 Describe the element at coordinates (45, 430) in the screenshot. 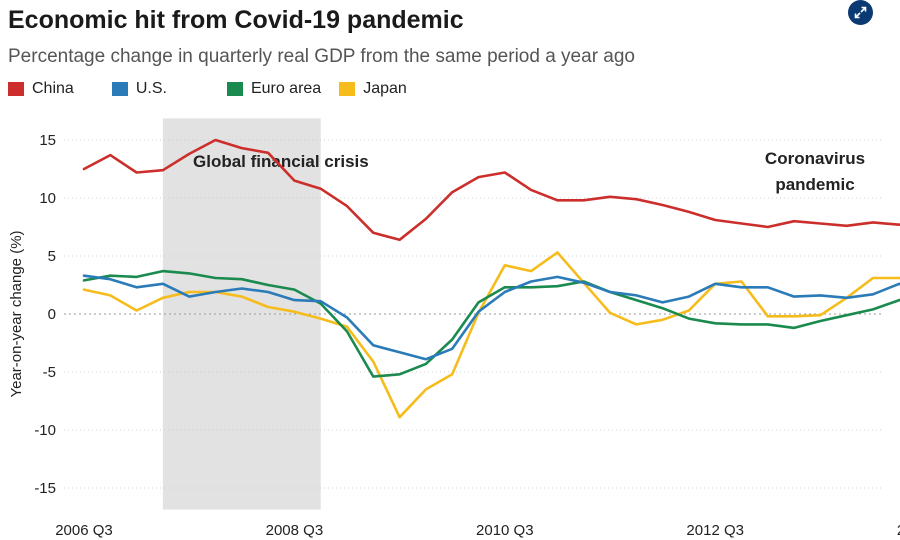

I see `y-tick-label: -10` at that location.